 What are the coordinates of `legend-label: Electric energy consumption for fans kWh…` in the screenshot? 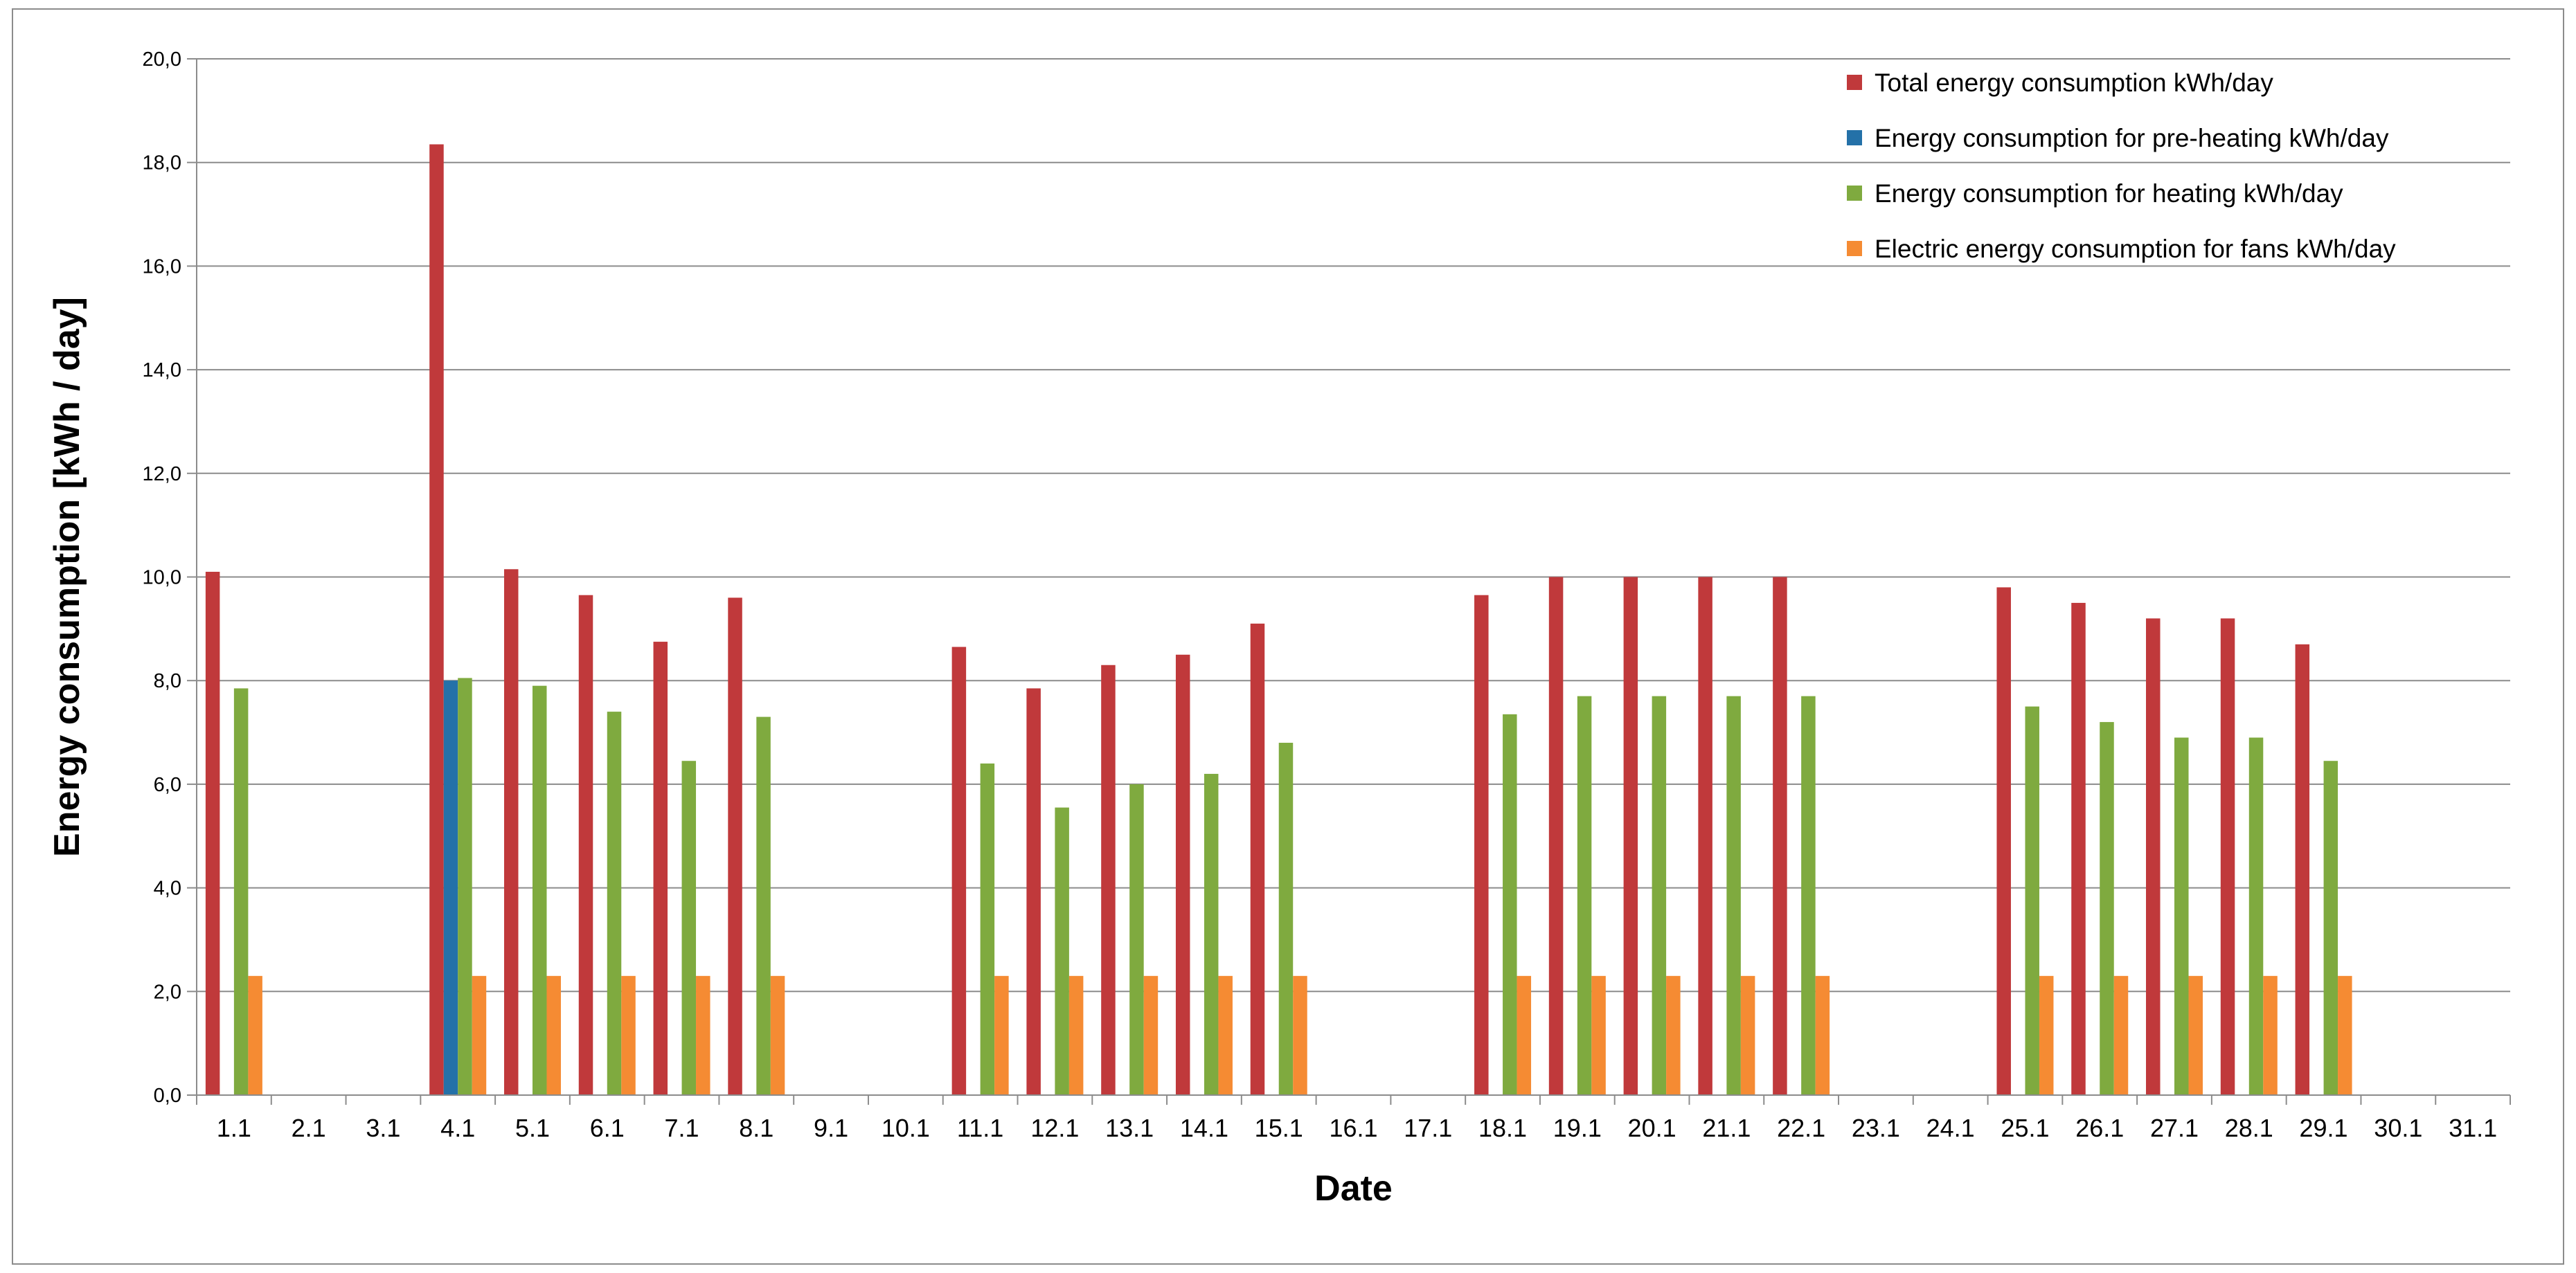 It's located at (2135, 249).